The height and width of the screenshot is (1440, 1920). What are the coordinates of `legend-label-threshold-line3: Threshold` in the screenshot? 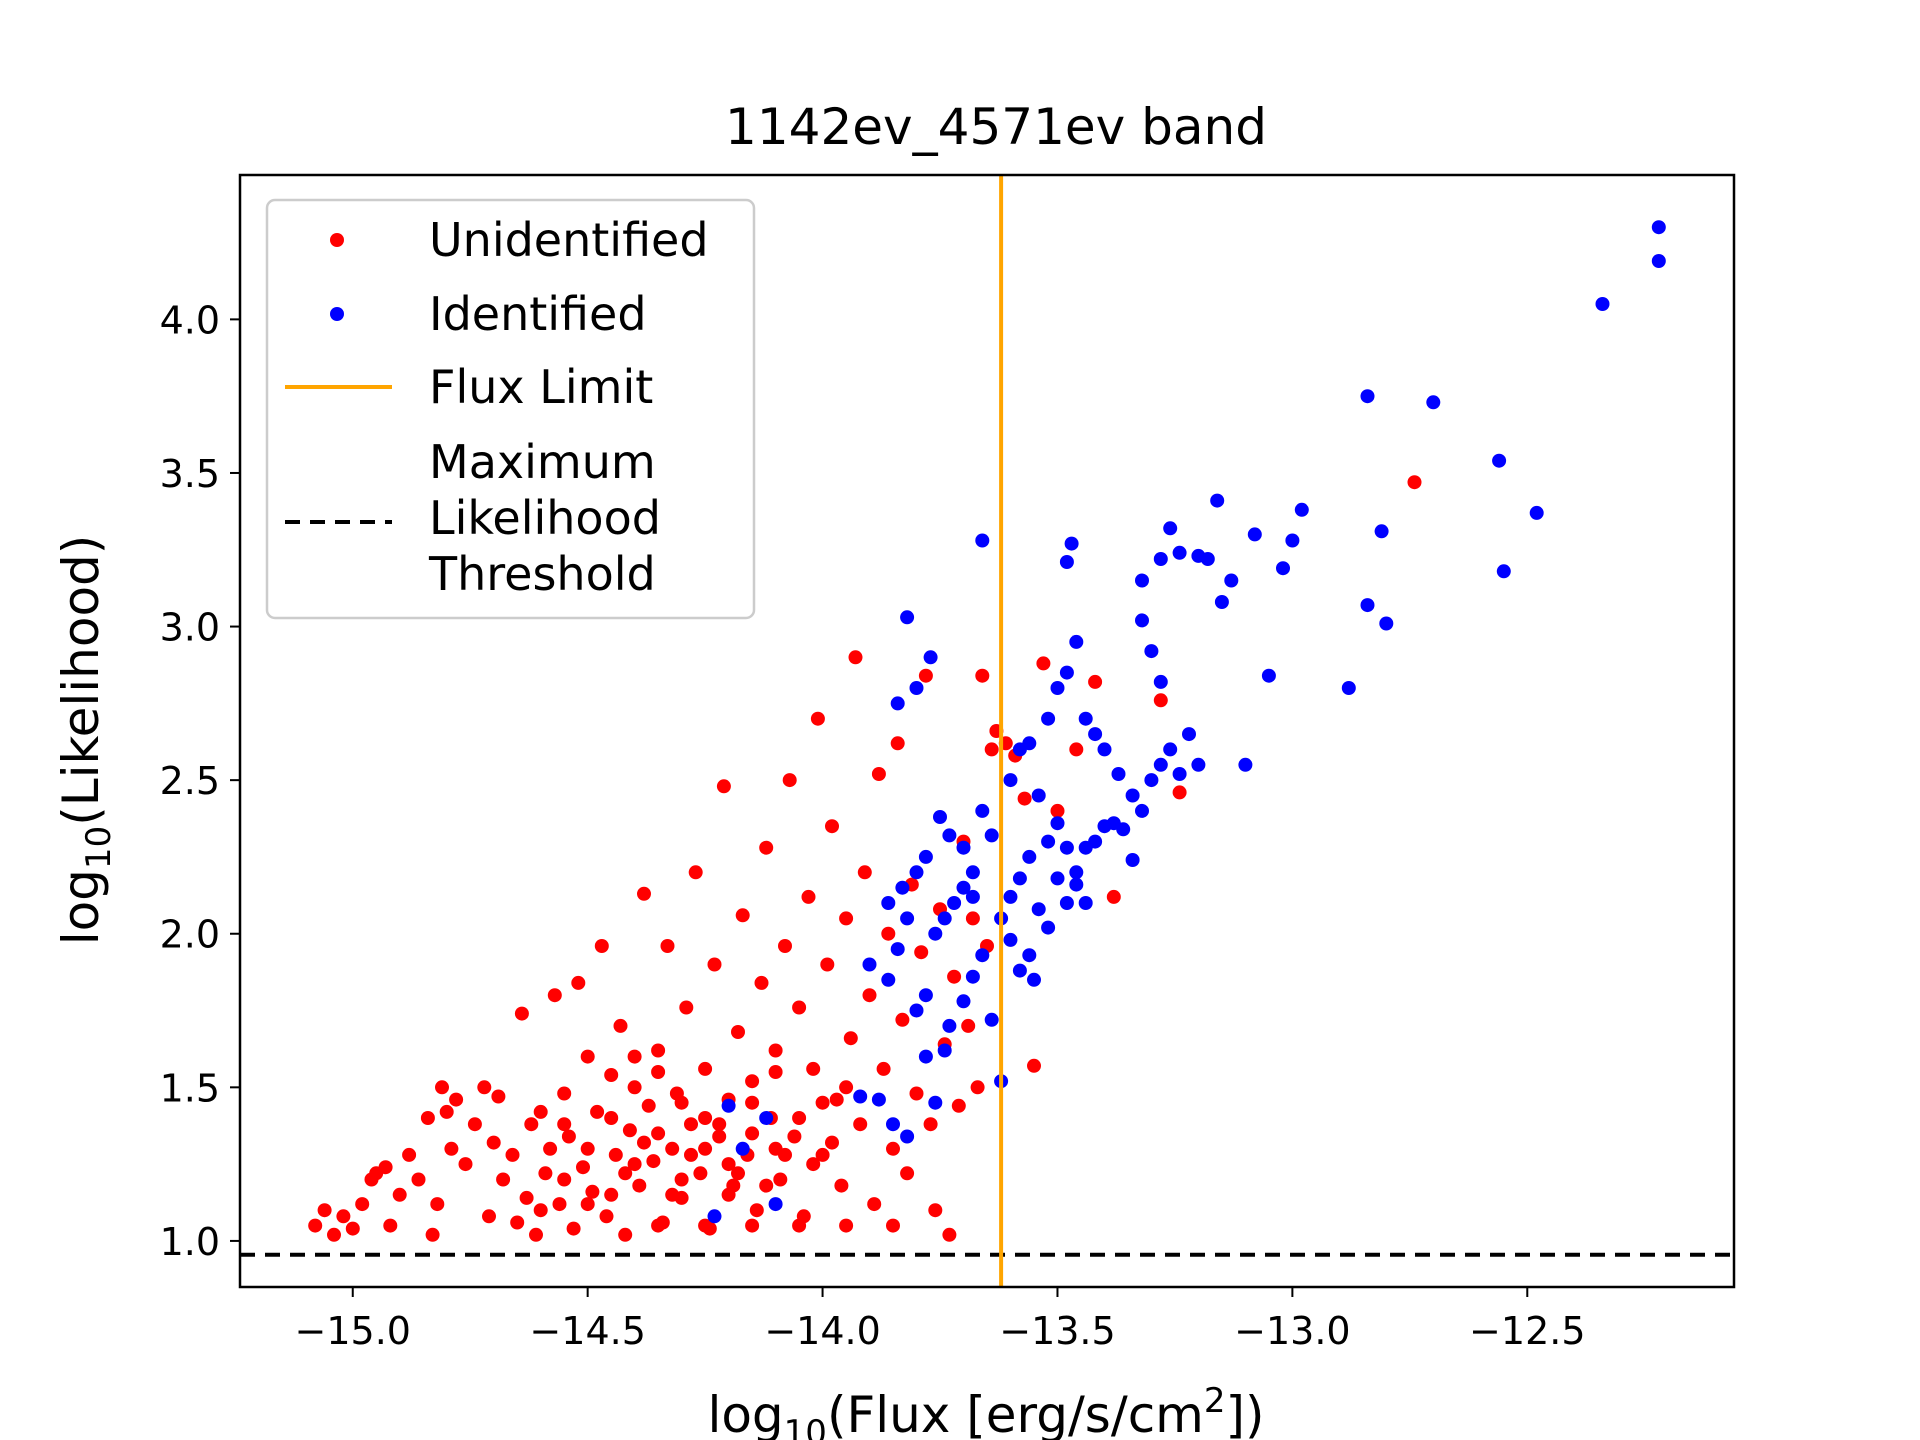 It's located at (542, 574).